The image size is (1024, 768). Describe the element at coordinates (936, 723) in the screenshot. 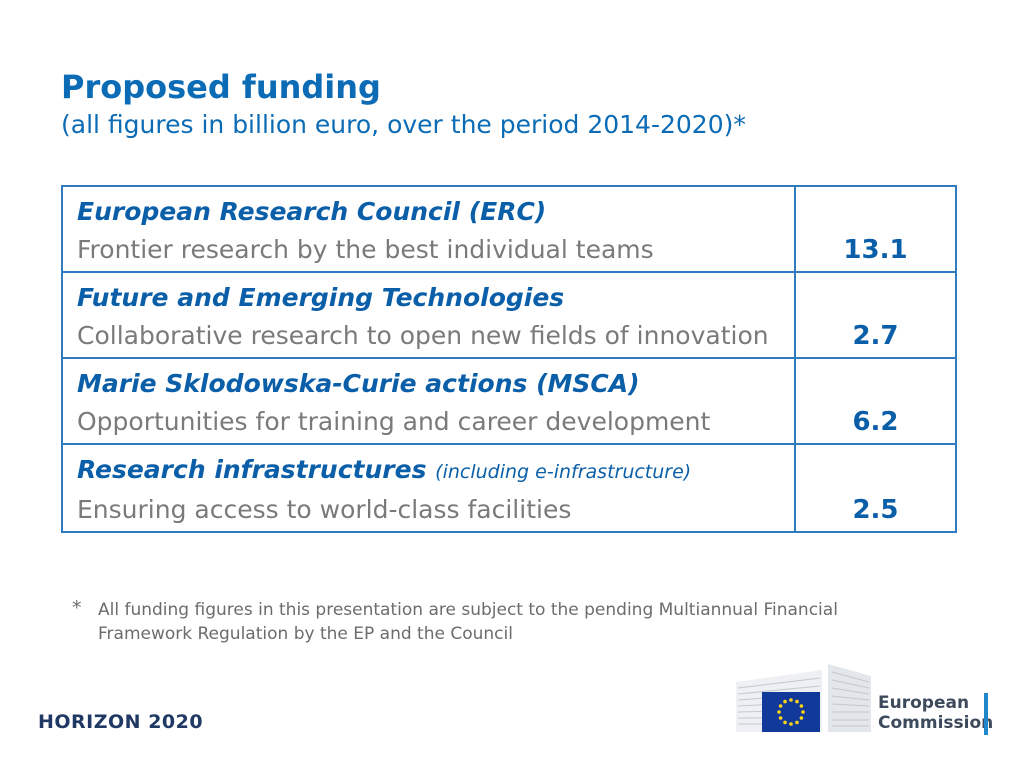

I see `logo-line-2: Commission` at that location.